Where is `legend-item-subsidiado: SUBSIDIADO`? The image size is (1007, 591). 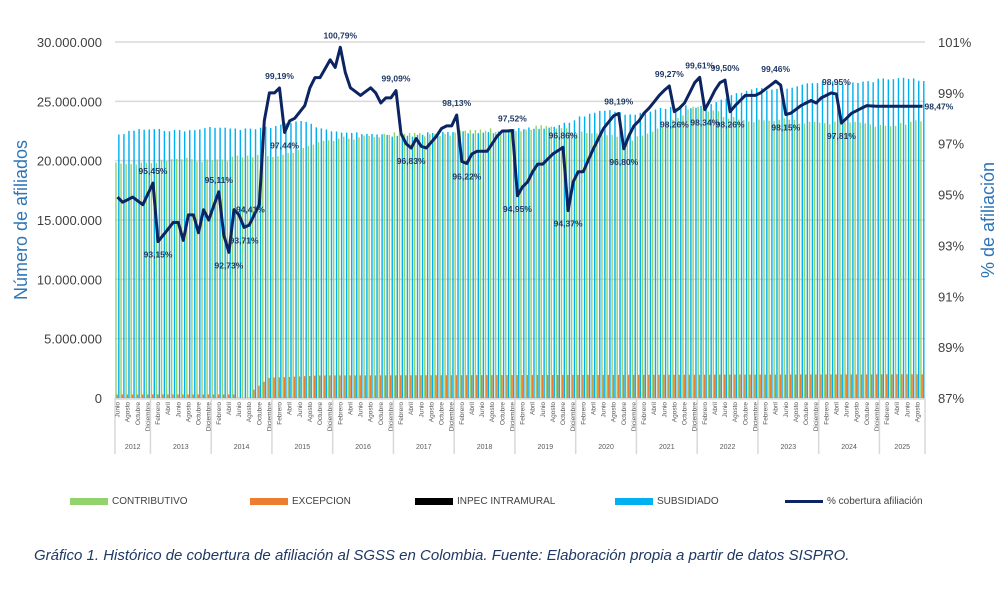 legend-item-subsidiado: SUBSIDIADO is located at coordinates (667, 501).